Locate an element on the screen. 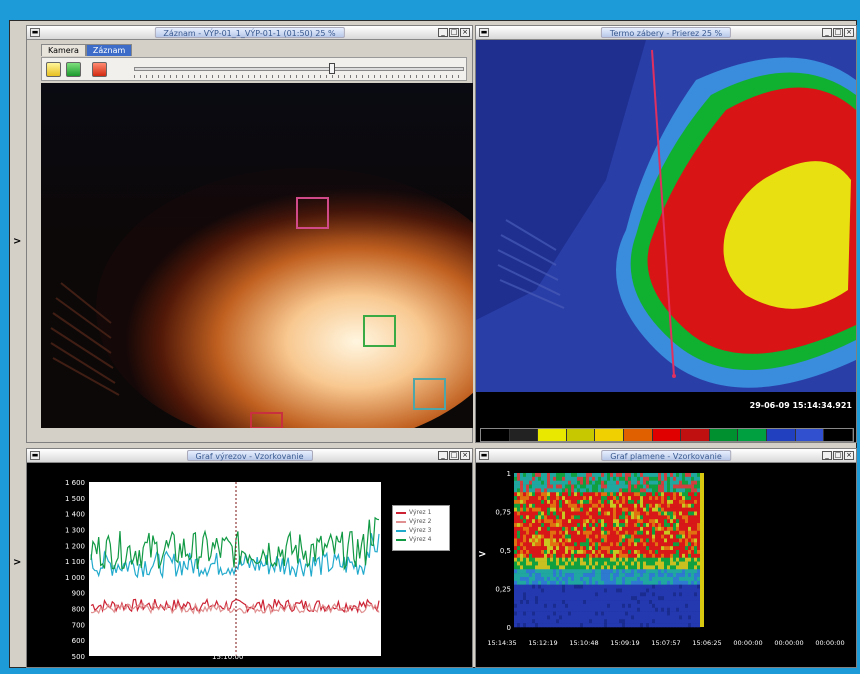 Image resolution: width=860 pixels, height=674 pixels. heatmap-x-tick: 15:09:19 is located at coordinates (624, 643).